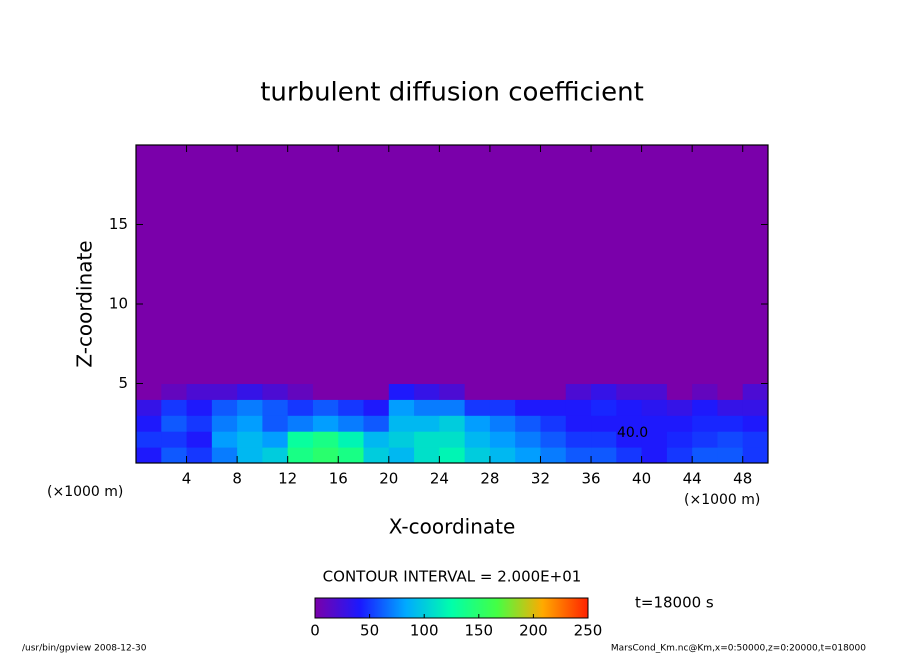 Image resolution: width=904 pixels, height=654 pixels. Describe the element at coordinates (338, 479) in the screenshot. I see `x-tick-label: 16` at that location.